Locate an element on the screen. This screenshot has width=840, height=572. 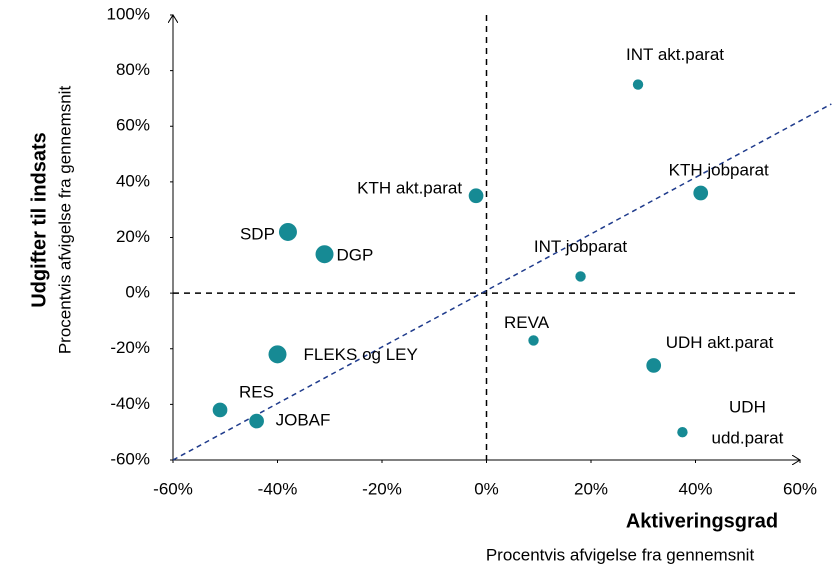
x-tick-label: 0% is located at coordinates (486, 488).